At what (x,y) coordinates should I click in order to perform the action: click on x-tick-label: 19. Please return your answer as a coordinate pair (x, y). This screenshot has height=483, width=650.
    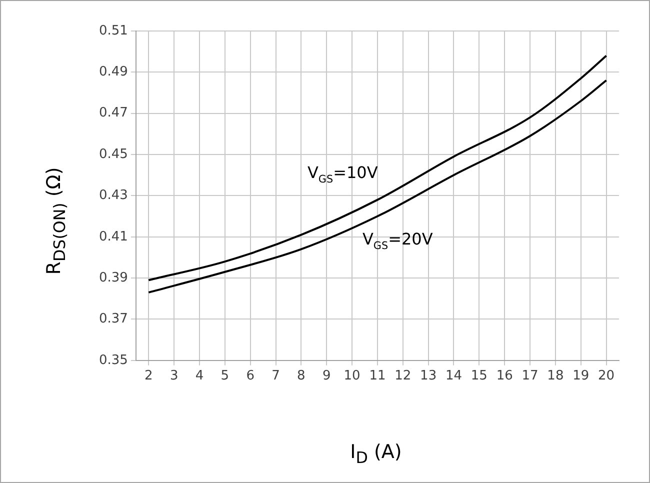
    Looking at the image, I should click on (581, 376).